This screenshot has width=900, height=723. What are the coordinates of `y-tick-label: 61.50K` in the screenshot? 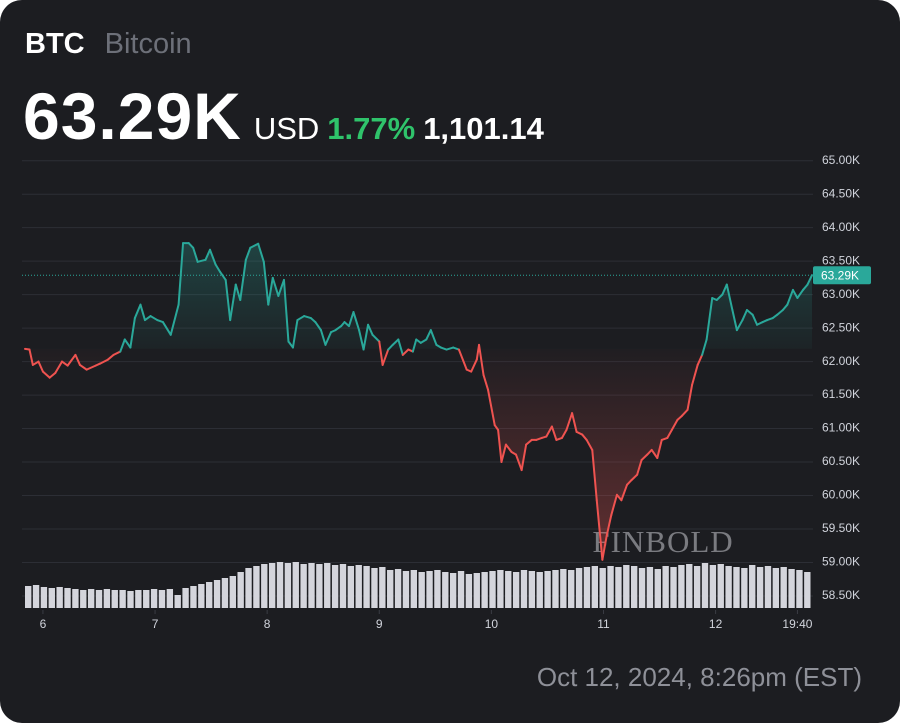 It's located at (841, 394).